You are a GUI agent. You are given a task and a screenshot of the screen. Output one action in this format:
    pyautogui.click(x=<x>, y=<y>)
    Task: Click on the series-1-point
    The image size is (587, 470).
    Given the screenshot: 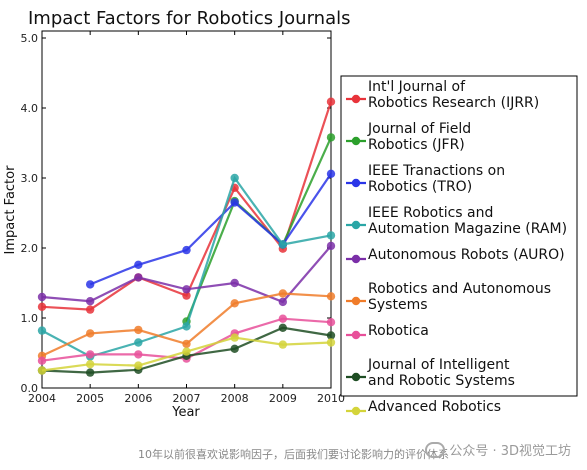 What is the action you would take?
    pyautogui.click(x=331, y=137)
    